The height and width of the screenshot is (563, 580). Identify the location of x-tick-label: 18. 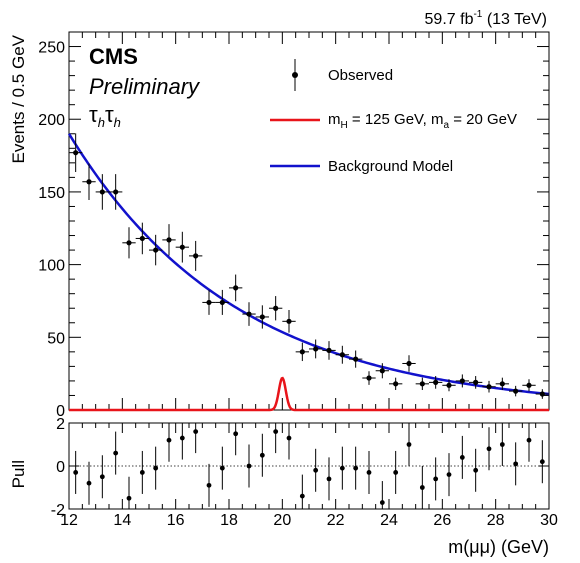
(229, 520).